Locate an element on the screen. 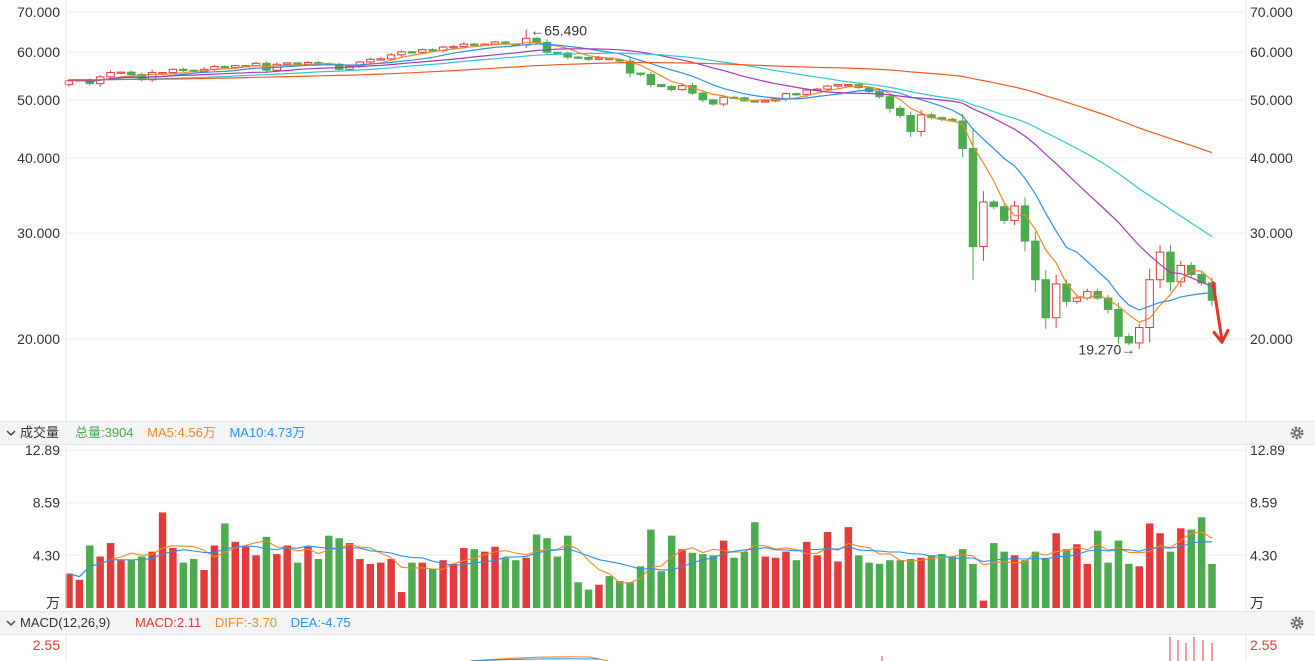  trend-arrow is located at coordinates (1217, 311).